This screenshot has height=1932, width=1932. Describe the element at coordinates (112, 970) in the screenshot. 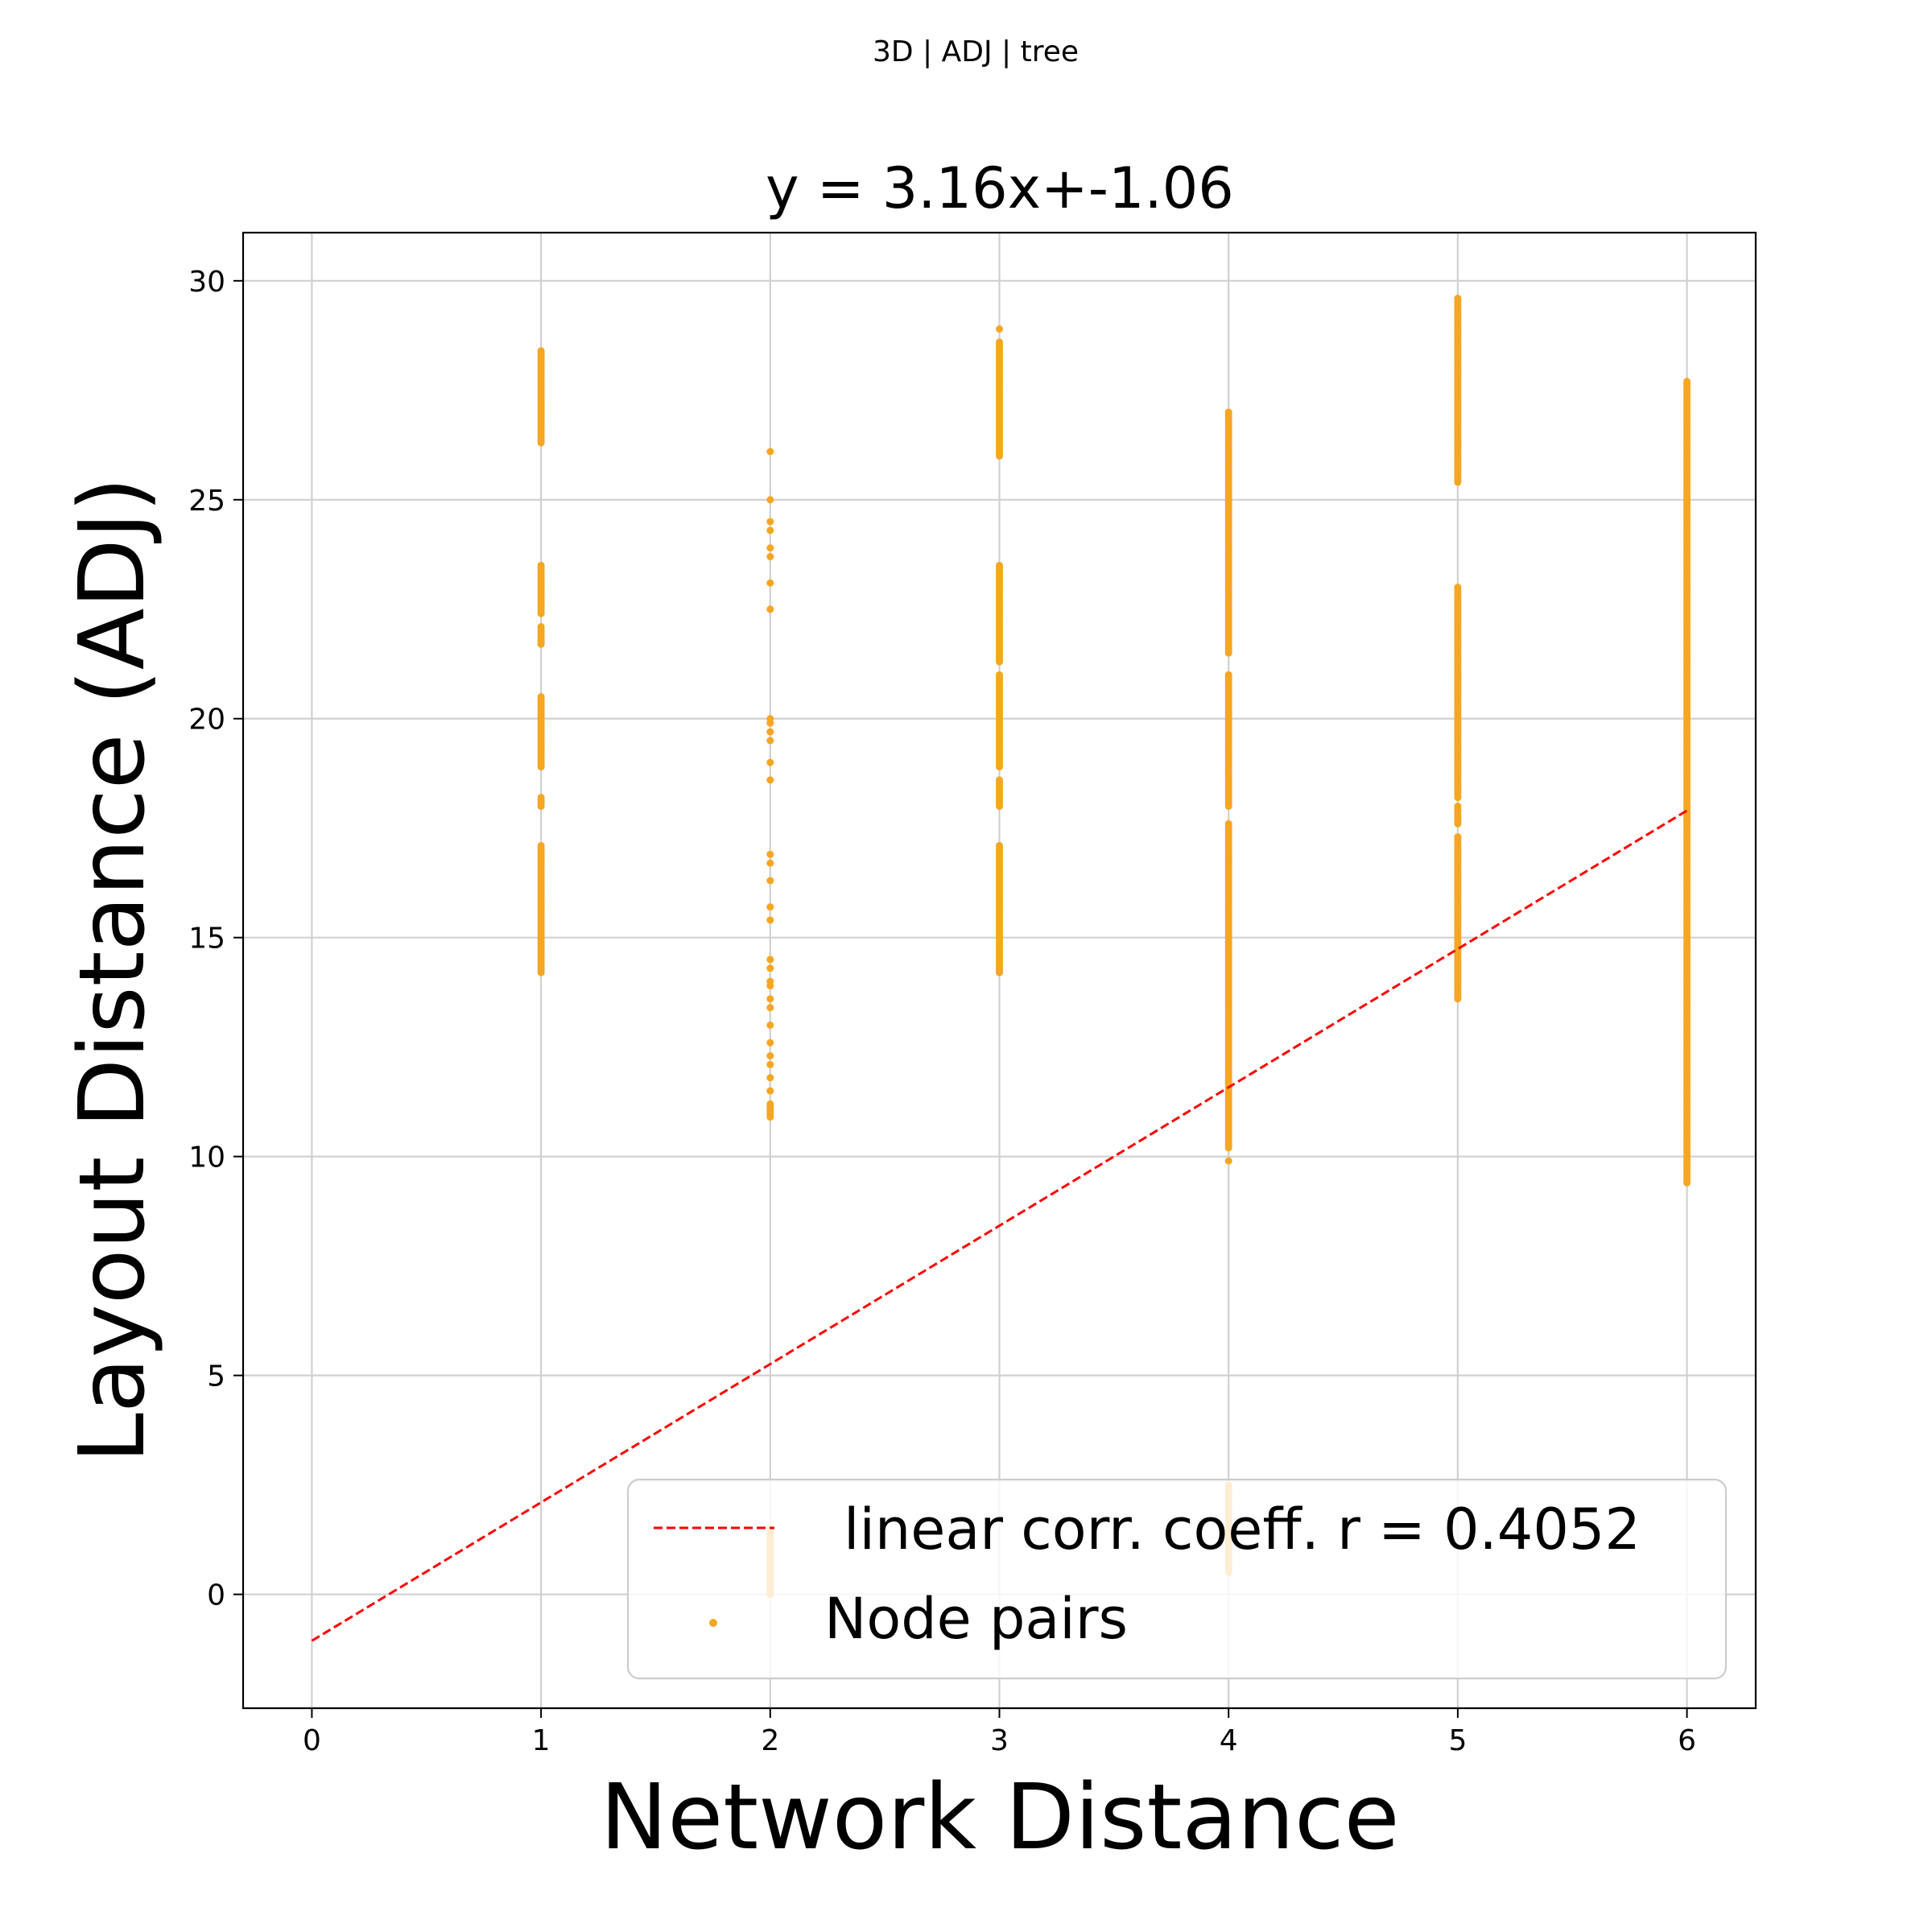

I see `y-axis-label: Layout Distance (ADJ)` at that location.